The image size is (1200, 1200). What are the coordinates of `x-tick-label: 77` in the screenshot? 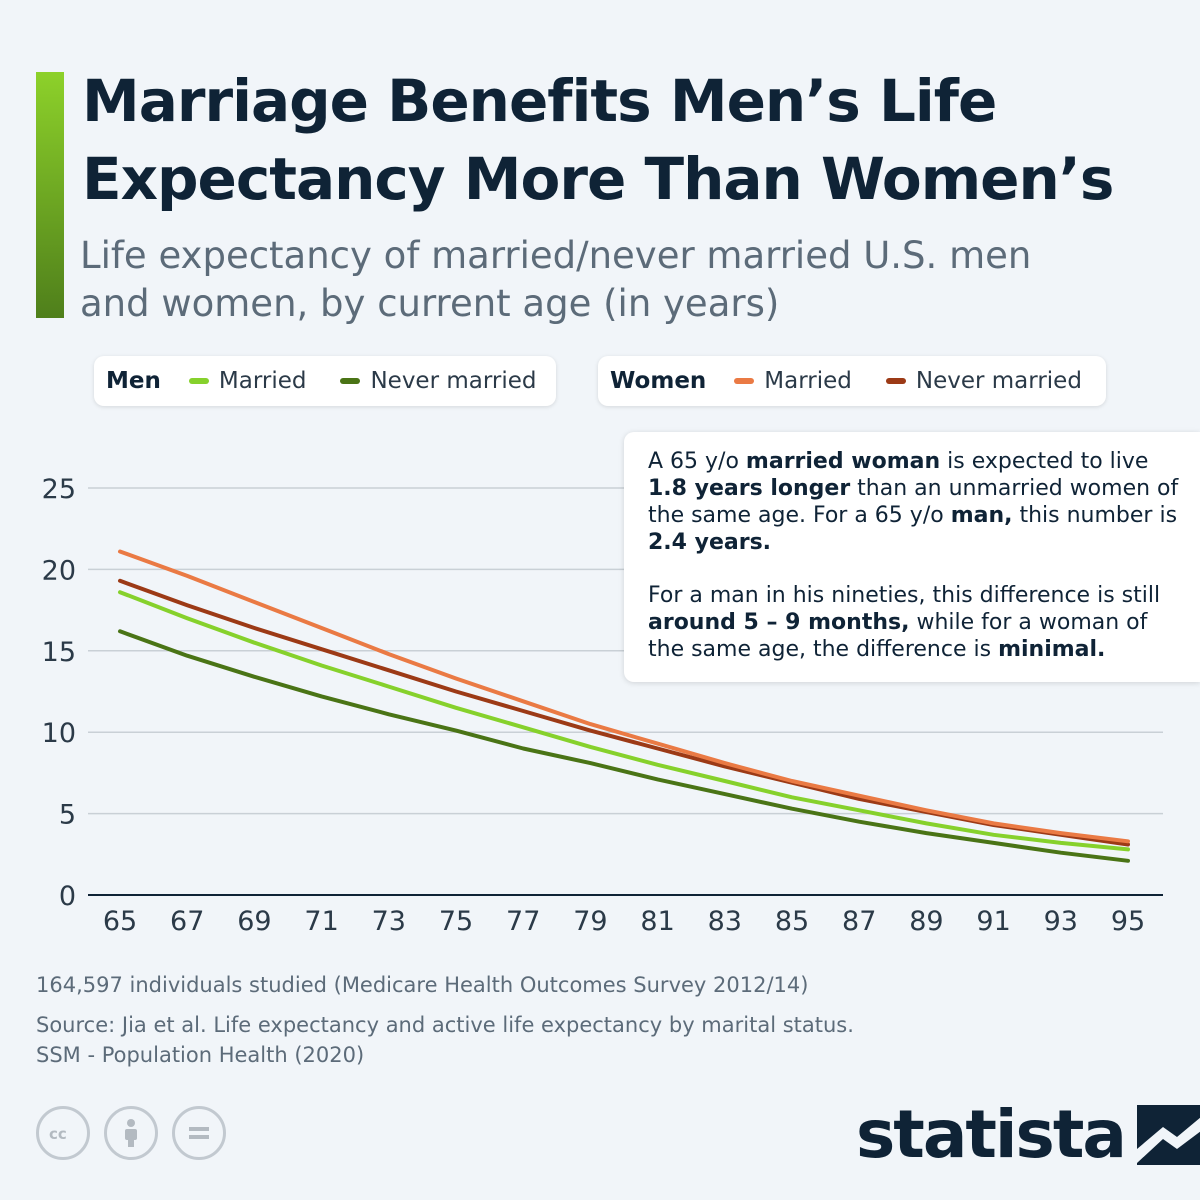 It's located at (523, 921).